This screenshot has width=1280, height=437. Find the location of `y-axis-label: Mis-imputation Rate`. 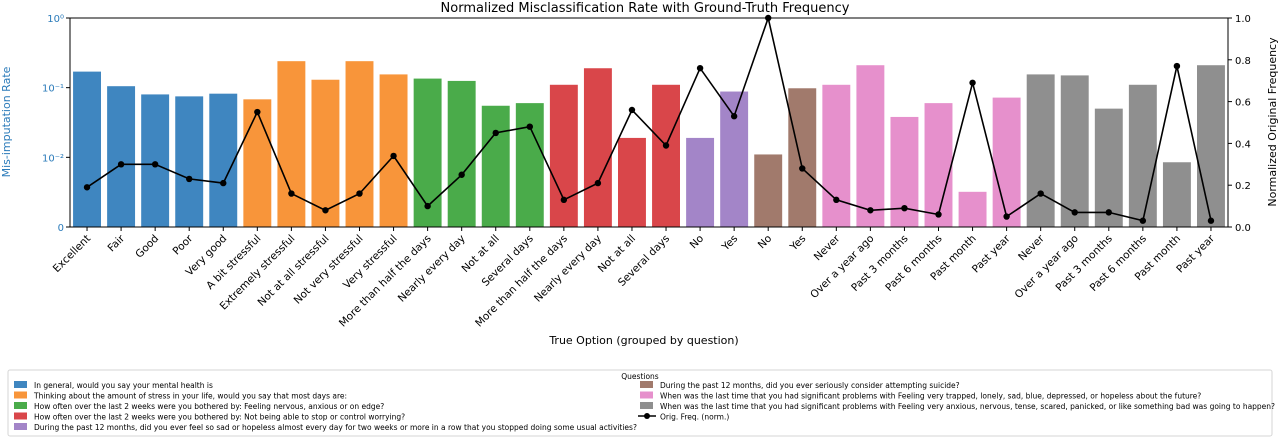

y-axis-label: Mis-imputation Rate is located at coordinates (6, 121).